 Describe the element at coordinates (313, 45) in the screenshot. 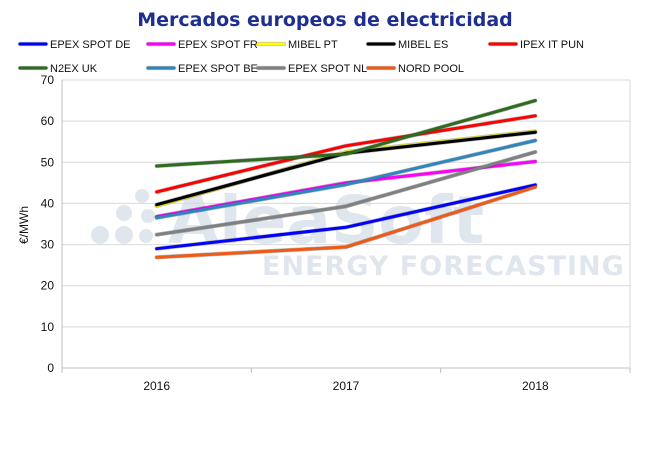

I see `legend-label: MIBEL PT` at that location.